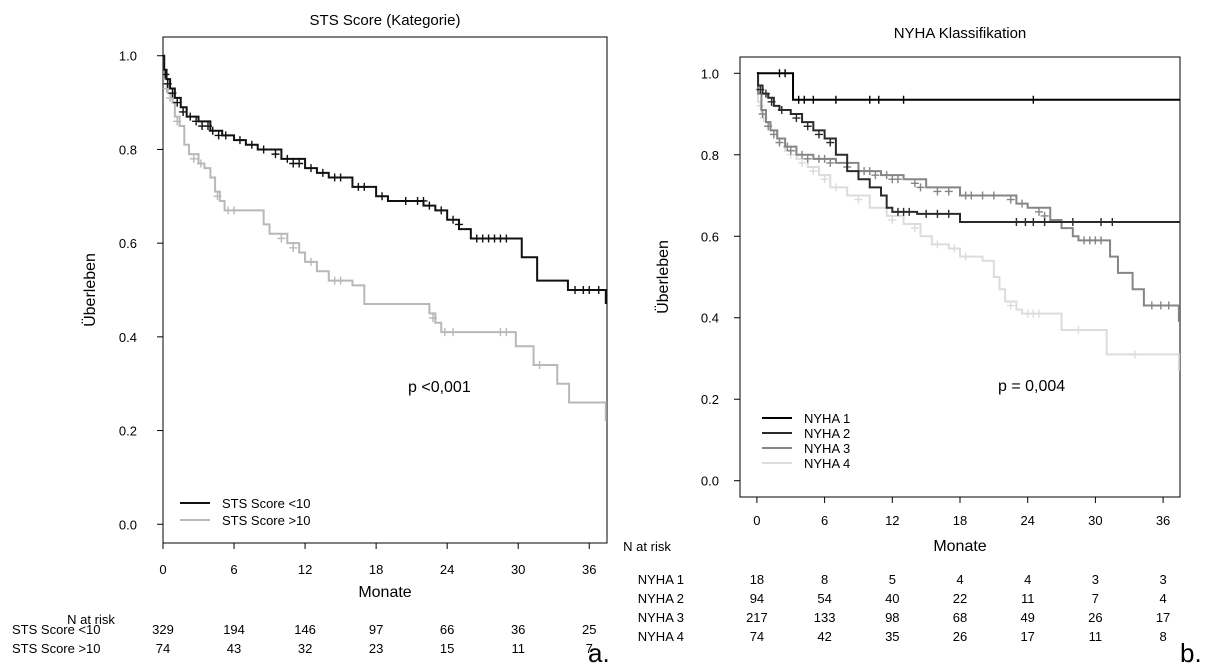 This screenshot has height=663, width=1217. Describe the element at coordinates (1095, 579) in the screenshot. I see `risk-value: 3` at that location.